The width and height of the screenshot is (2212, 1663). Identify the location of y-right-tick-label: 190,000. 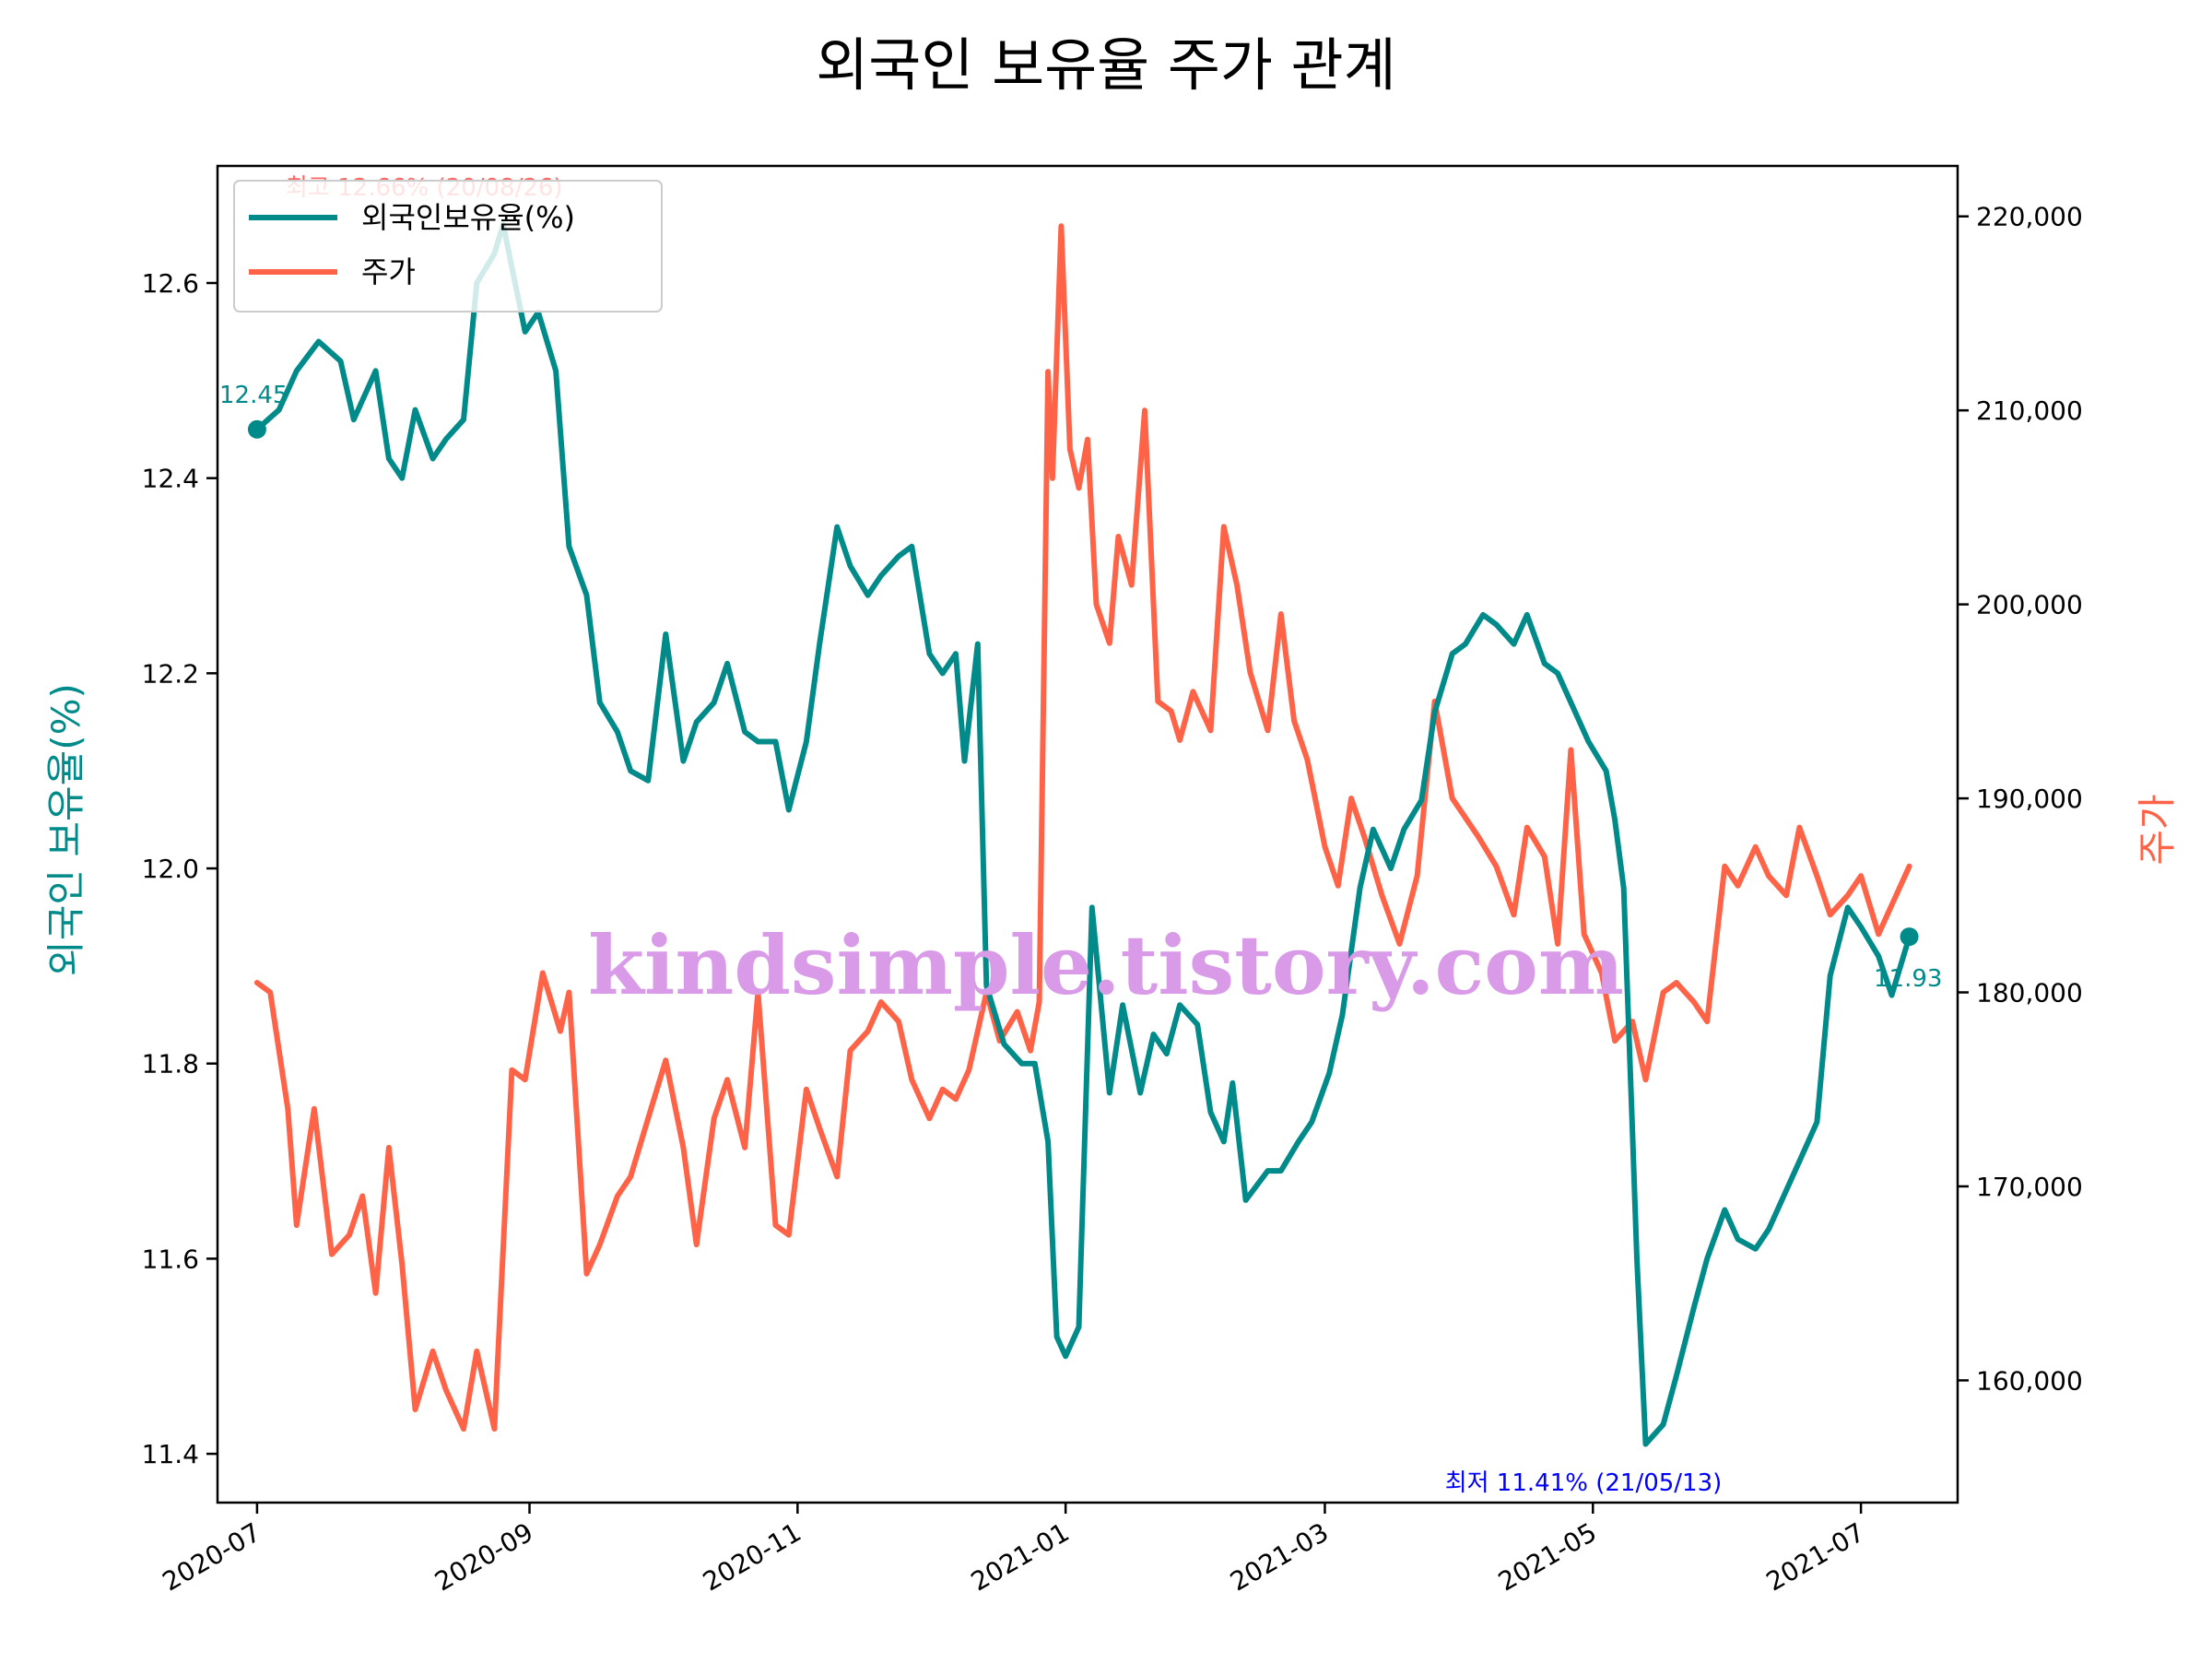
(2029, 799).